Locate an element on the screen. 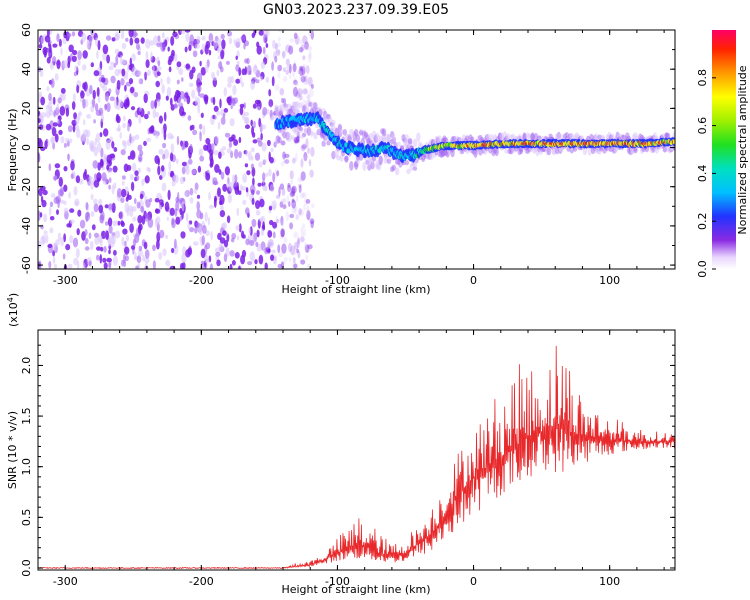 This screenshot has height=600, width=750. x-tick-label: -300 is located at coordinates (65, 280).